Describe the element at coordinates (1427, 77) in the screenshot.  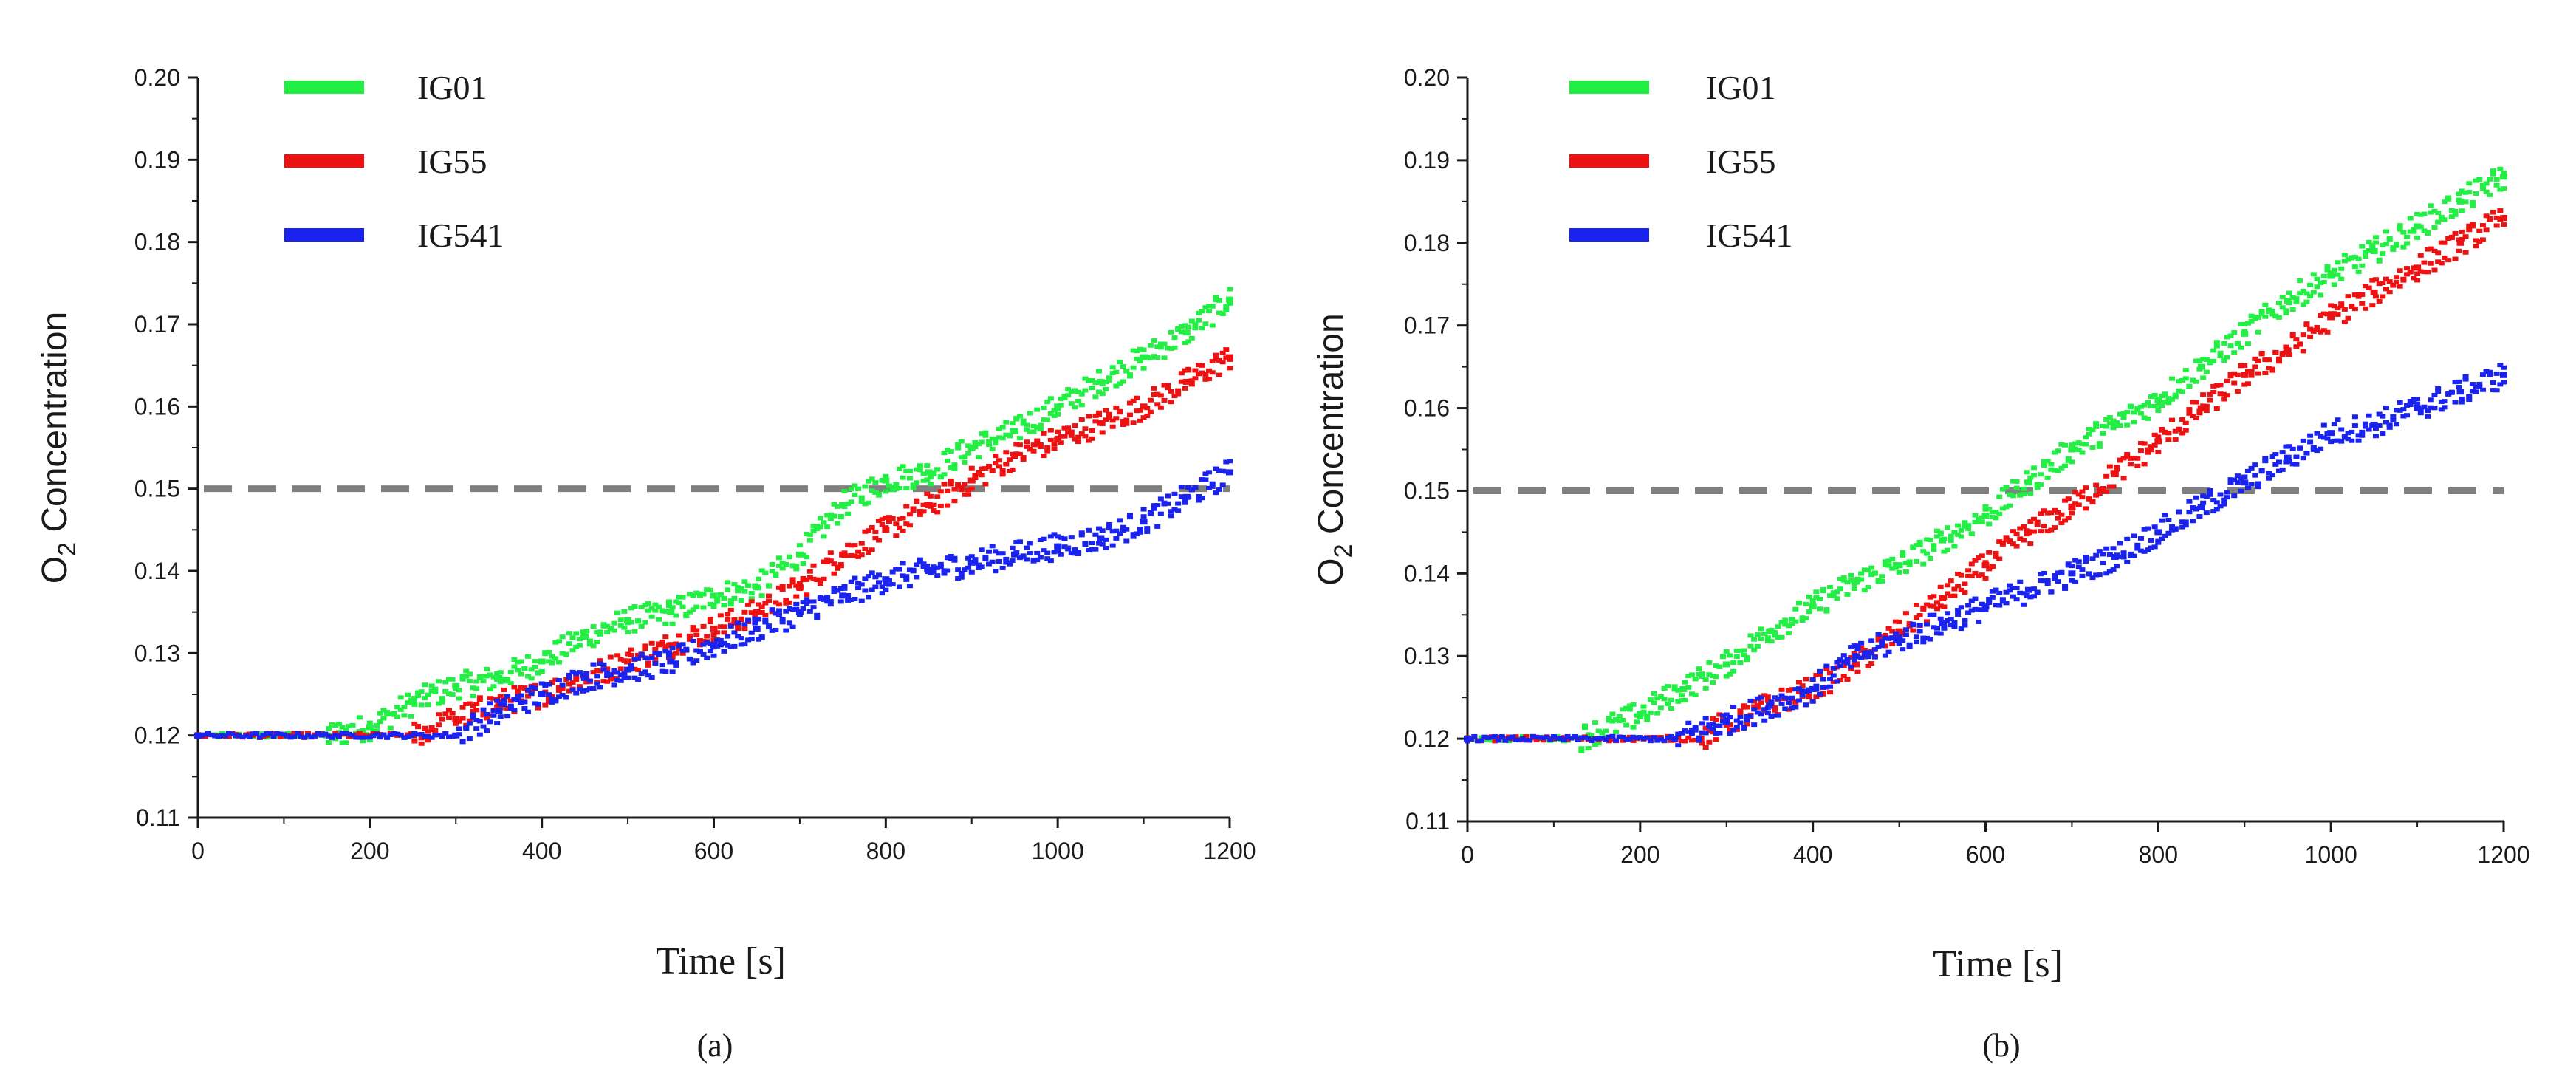
I see `y-tick-label: 0.20` at that location.